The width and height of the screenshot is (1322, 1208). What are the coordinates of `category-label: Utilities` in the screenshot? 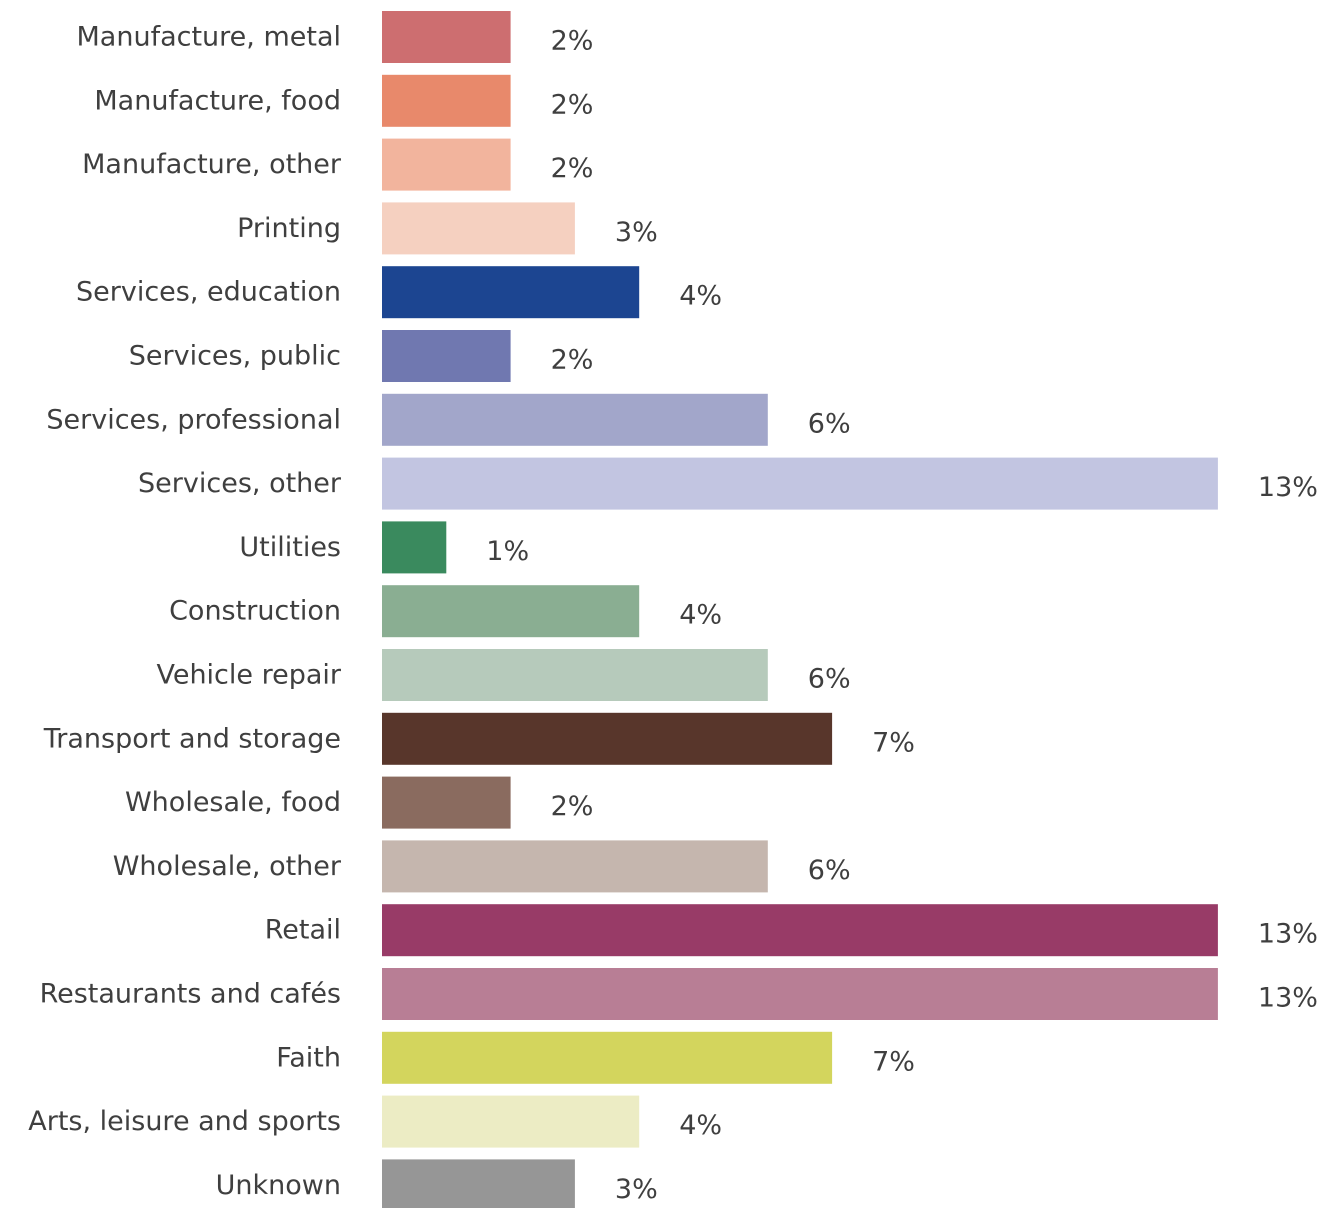 It's located at (290, 547).